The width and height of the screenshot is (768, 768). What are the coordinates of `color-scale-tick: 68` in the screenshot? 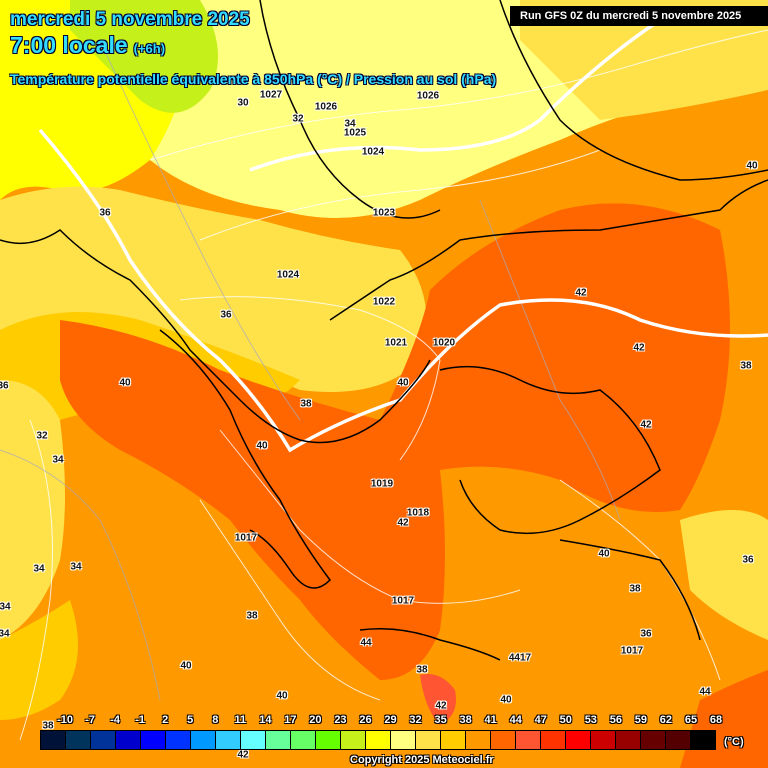 It's located at (716, 720).